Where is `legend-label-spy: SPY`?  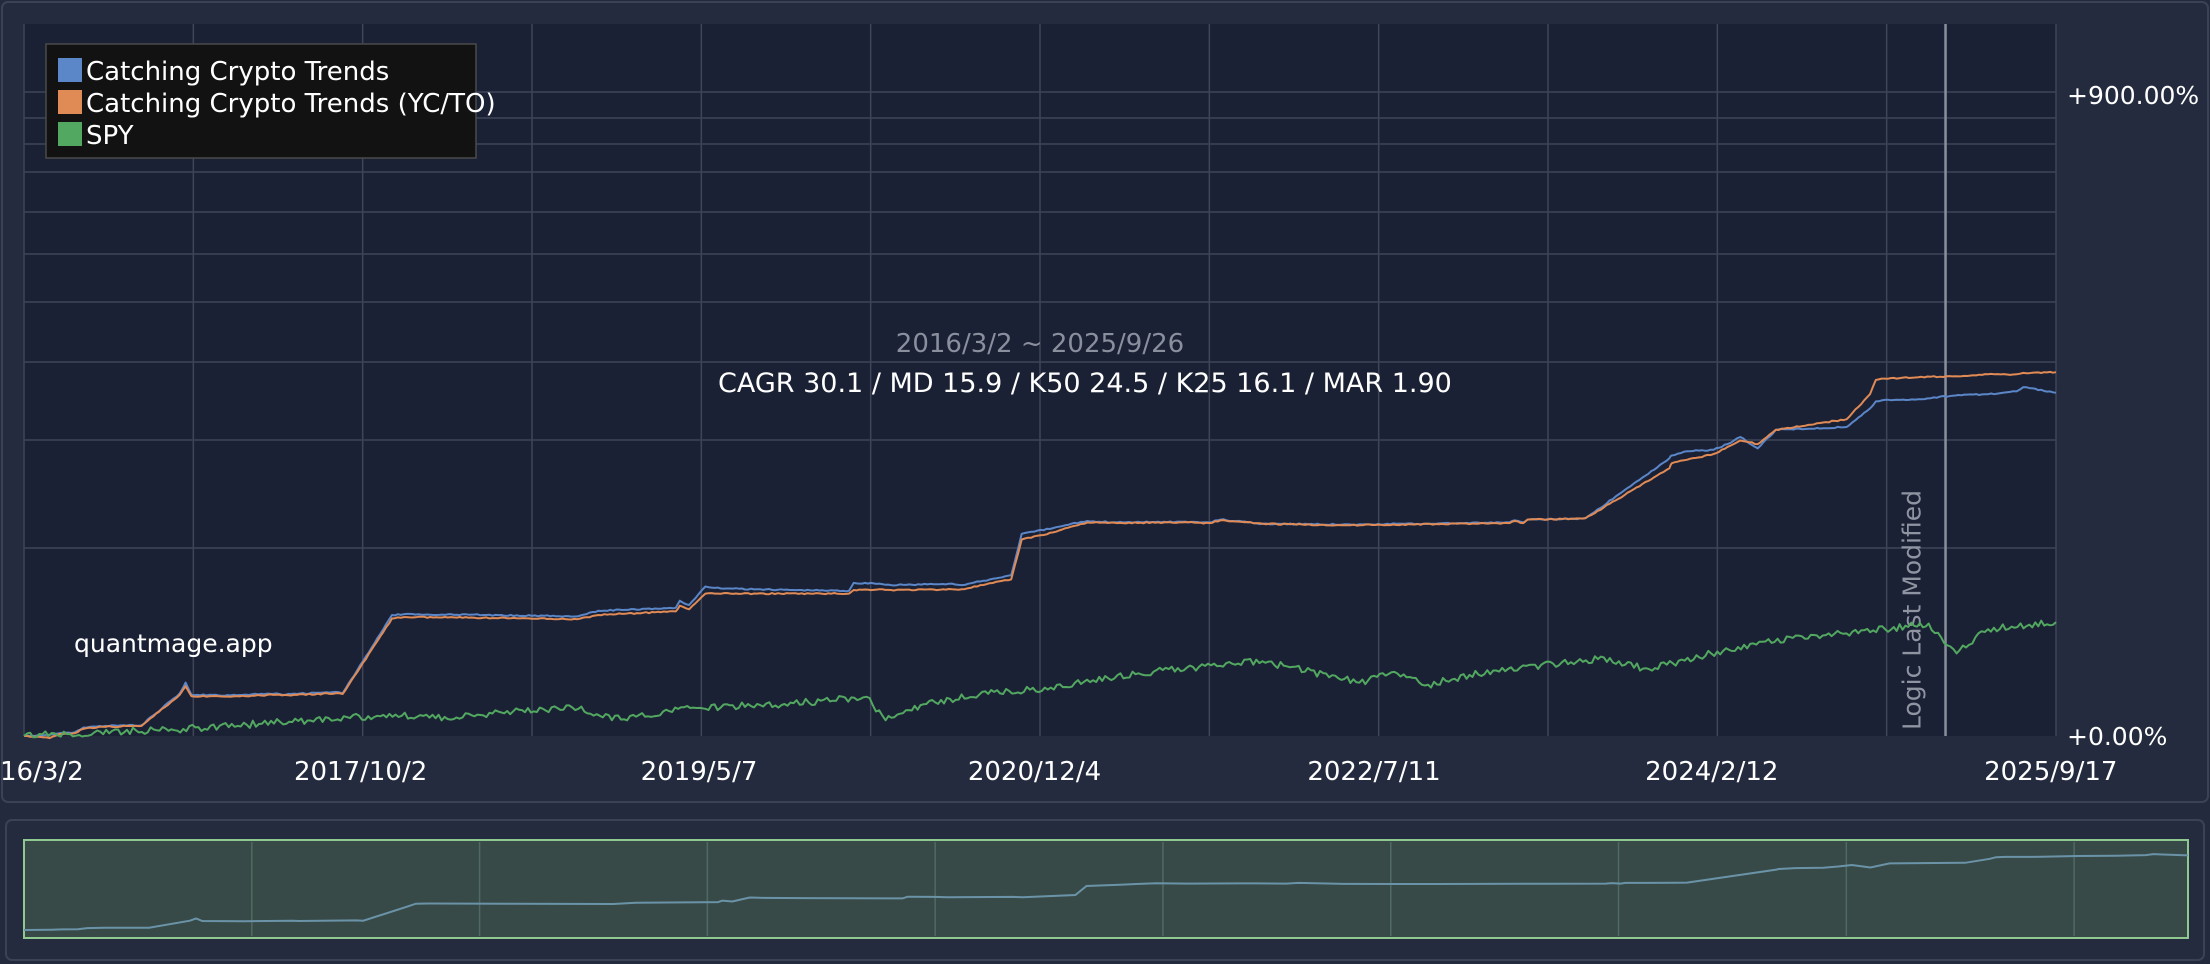 legend-label-spy: SPY is located at coordinates (110, 136).